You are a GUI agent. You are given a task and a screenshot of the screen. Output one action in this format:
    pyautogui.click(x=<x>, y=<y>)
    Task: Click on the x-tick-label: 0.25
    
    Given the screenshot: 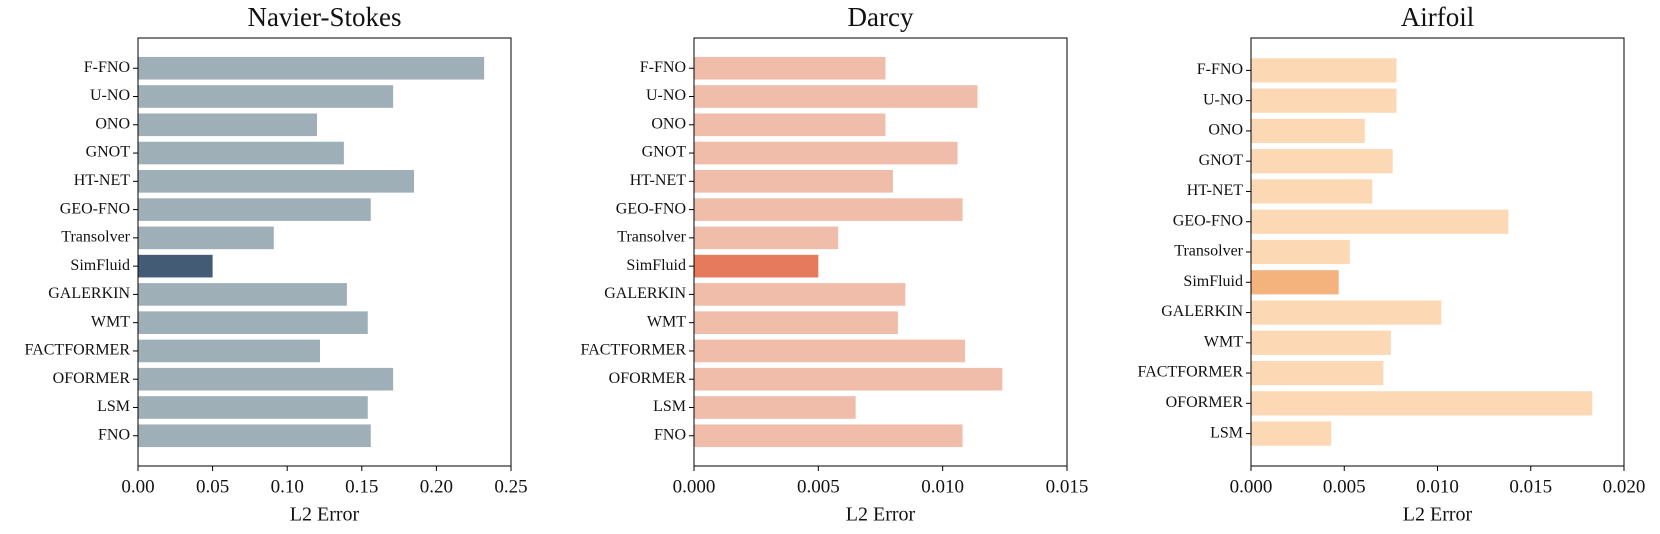 What is the action you would take?
    pyautogui.click(x=510, y=486)
    